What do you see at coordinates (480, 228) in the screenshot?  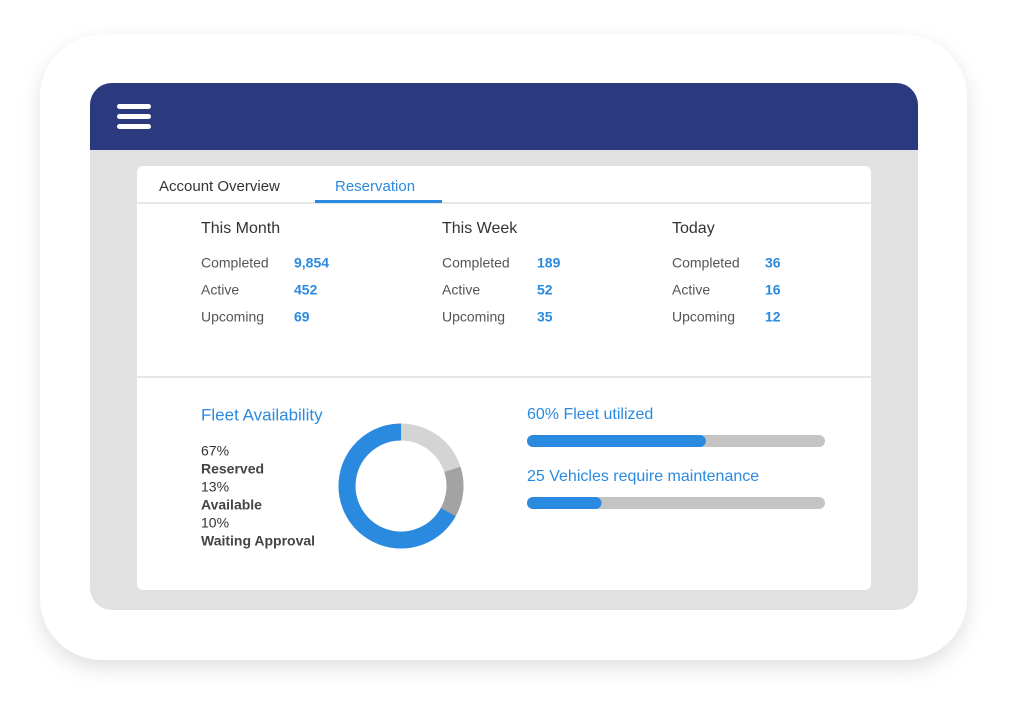 I see `stat-heading: This Week` at bounding box center [480, 228].